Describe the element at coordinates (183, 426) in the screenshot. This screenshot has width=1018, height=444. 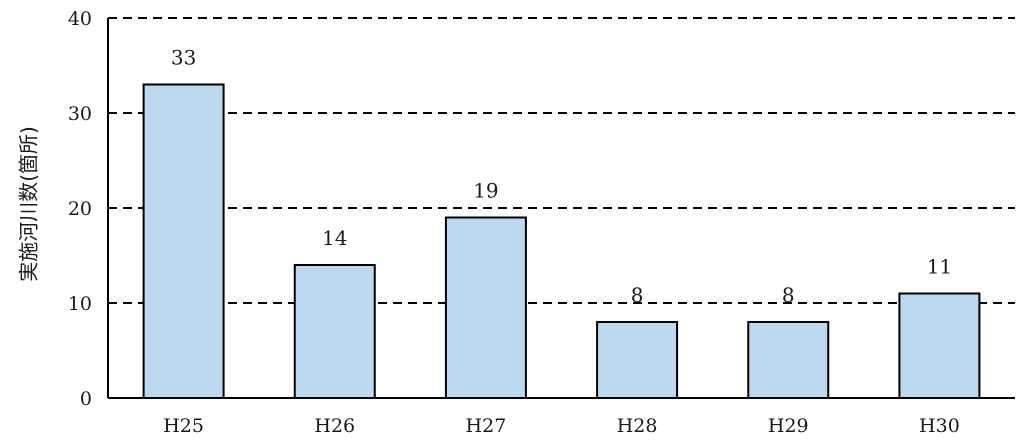
I see `x-tick-label: H25` at that location.